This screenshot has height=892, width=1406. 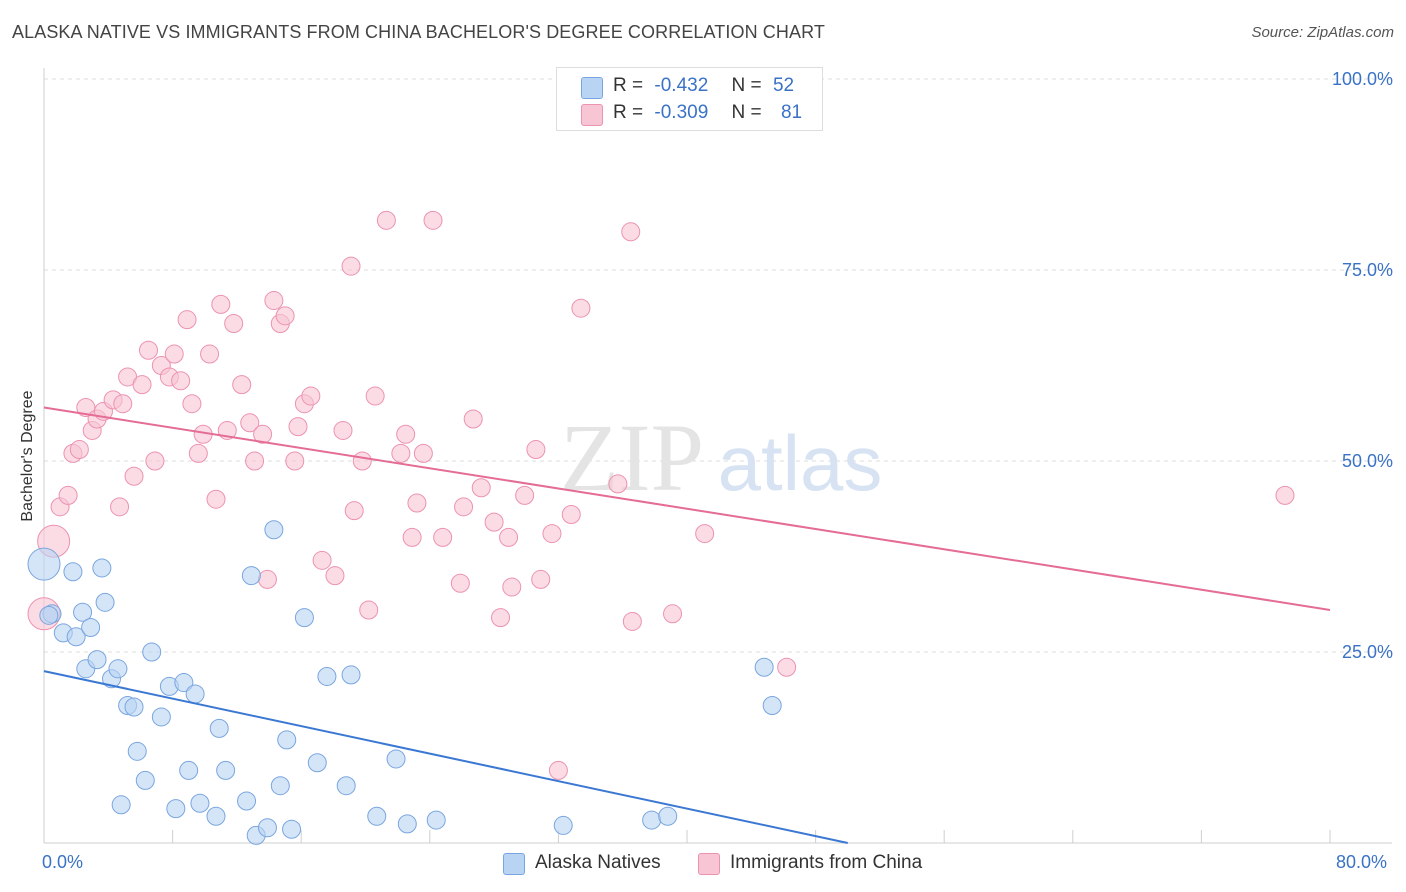 I want to click on legend-swatch-pink, so click(x=592, y=115).